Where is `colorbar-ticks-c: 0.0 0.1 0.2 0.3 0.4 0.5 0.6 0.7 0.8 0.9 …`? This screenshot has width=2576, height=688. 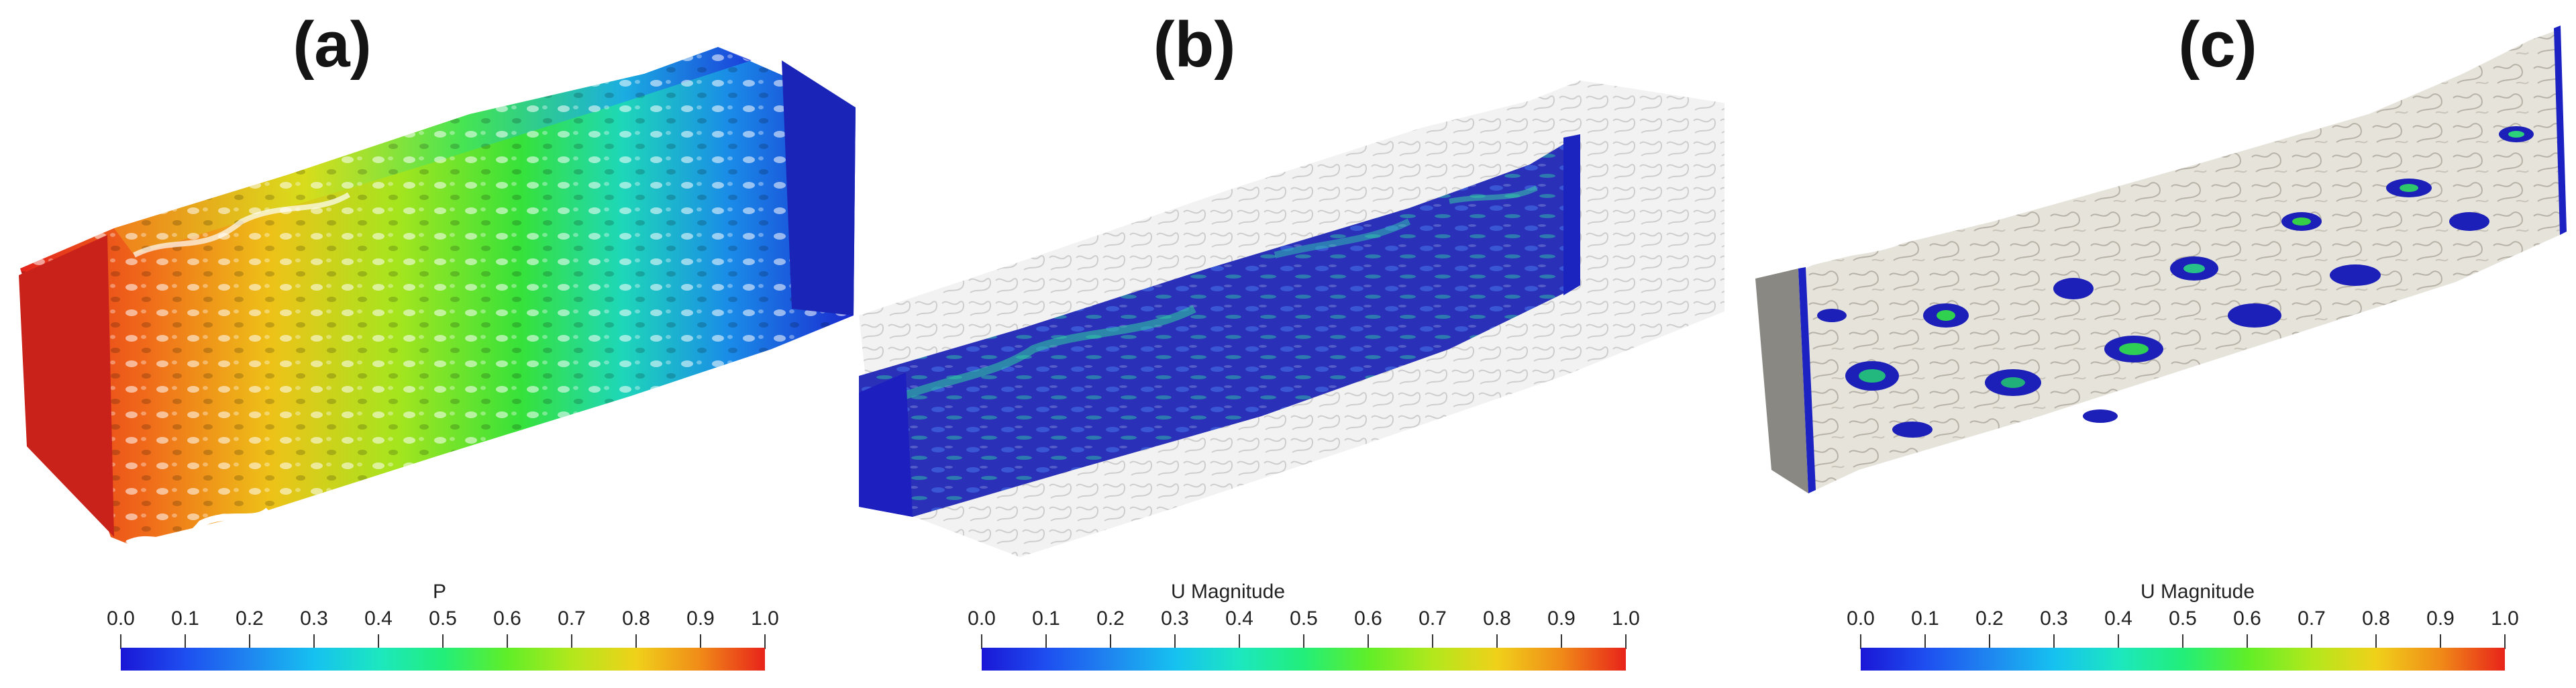 colorbar-ticks-c: 0.0 0.1 0.2 0.3 0.4 0.5 0.6 0.7 0.8 0.9 … is located at coordinates (2183, 620).